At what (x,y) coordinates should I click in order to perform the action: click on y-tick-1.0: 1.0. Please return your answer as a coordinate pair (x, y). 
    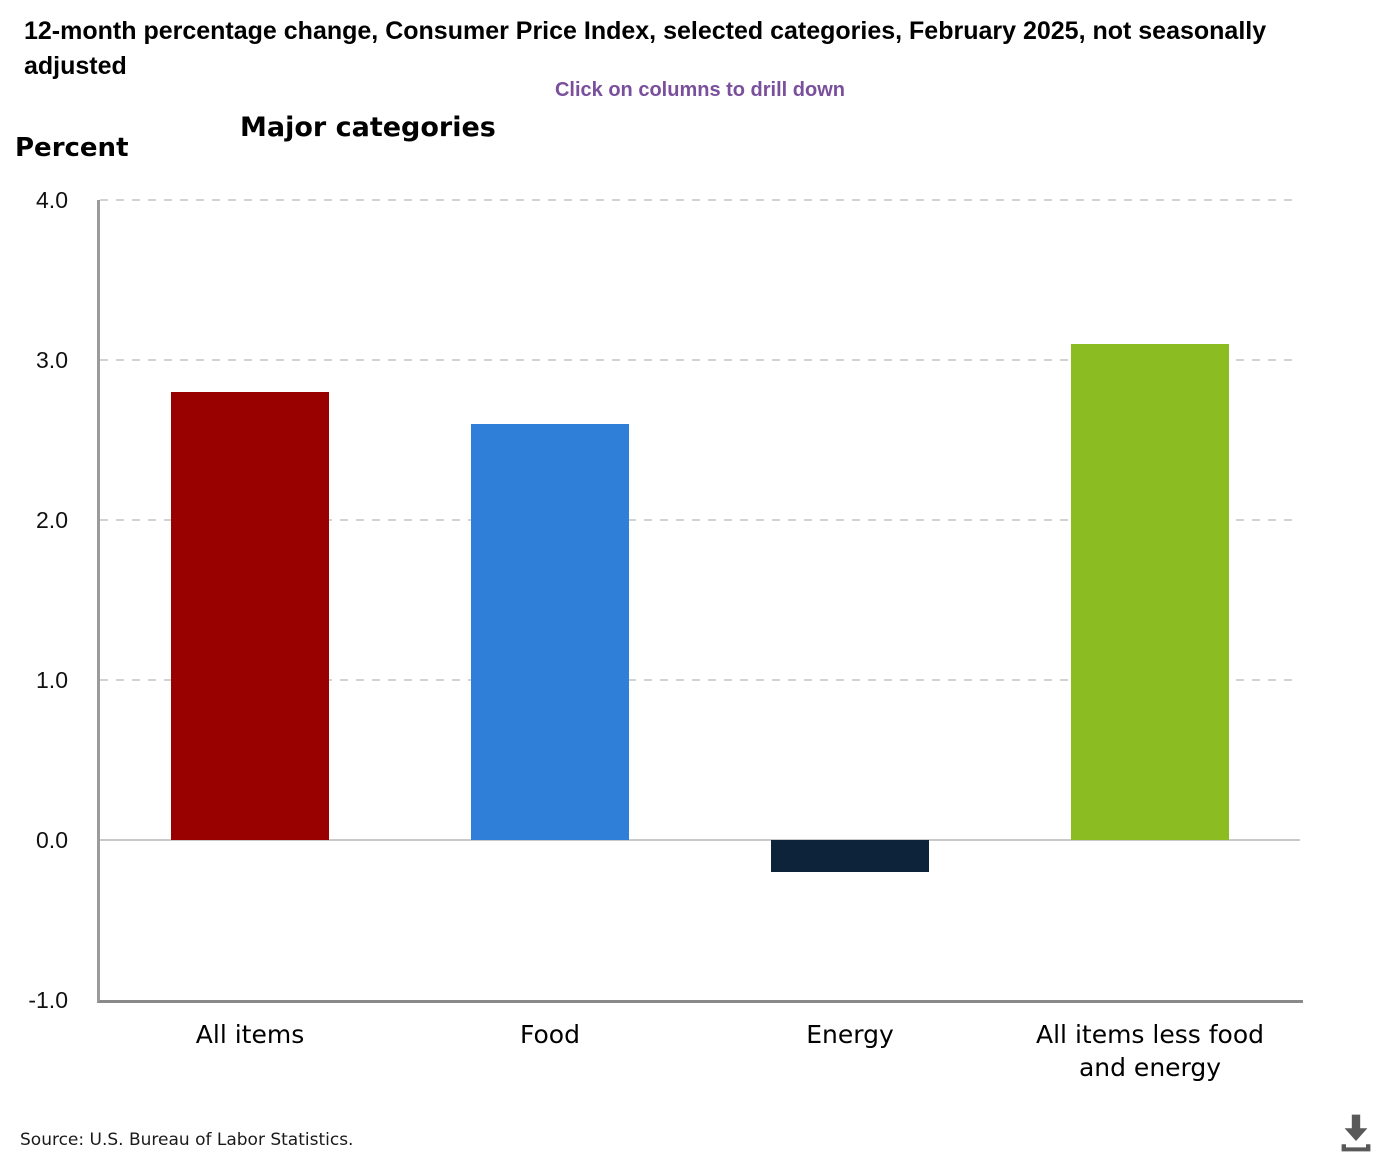
    Looking at the image, I should click on (52, 680).